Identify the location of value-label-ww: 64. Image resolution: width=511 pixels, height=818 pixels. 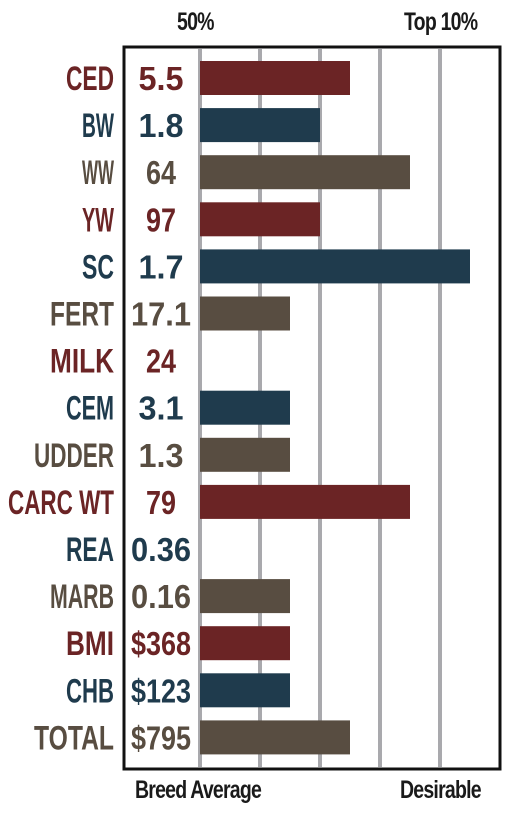
(161, 172).